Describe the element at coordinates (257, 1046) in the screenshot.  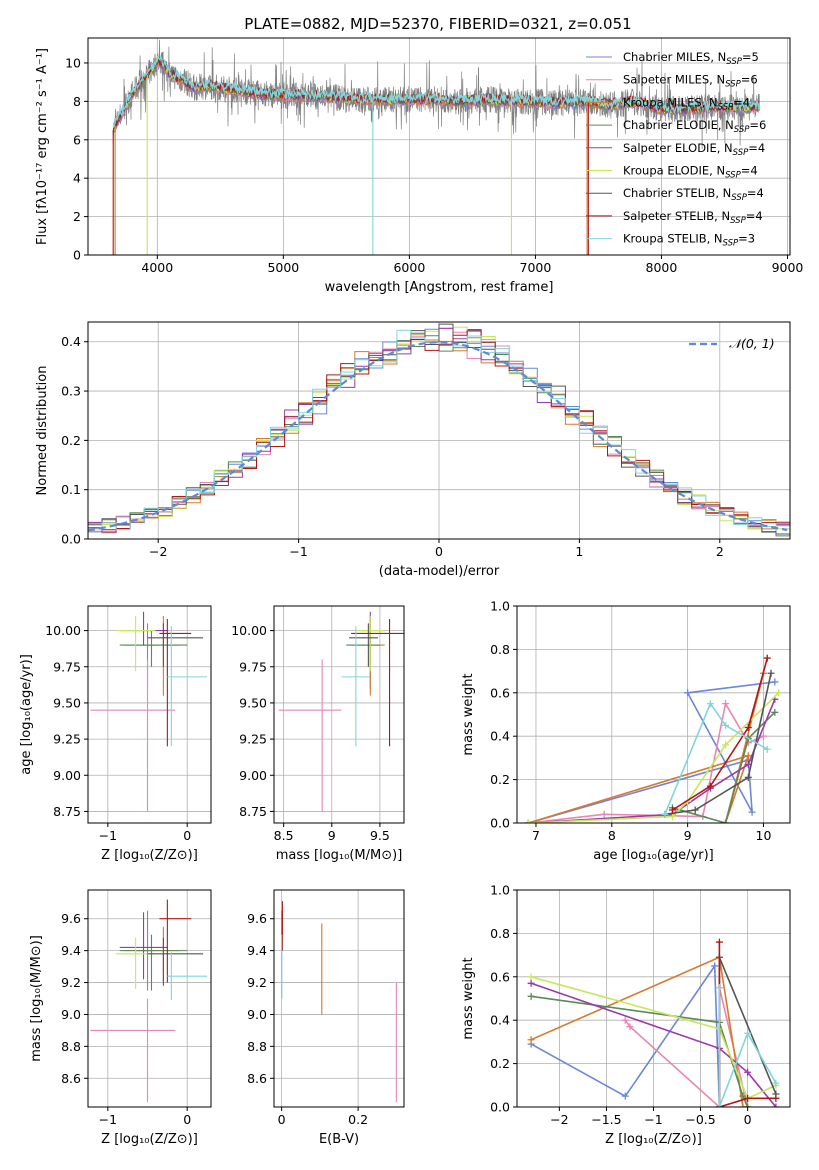
I see `y-tick-label: 8.8` at that location.